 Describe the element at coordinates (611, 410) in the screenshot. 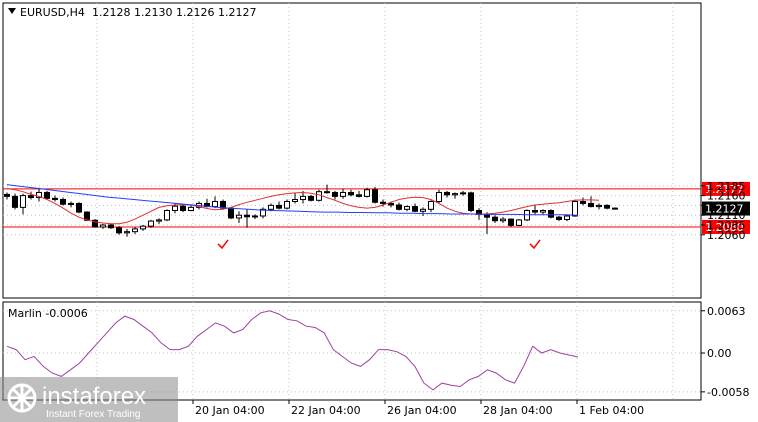

I see `time-tick-label: 1 Feb 04:00` at that location.